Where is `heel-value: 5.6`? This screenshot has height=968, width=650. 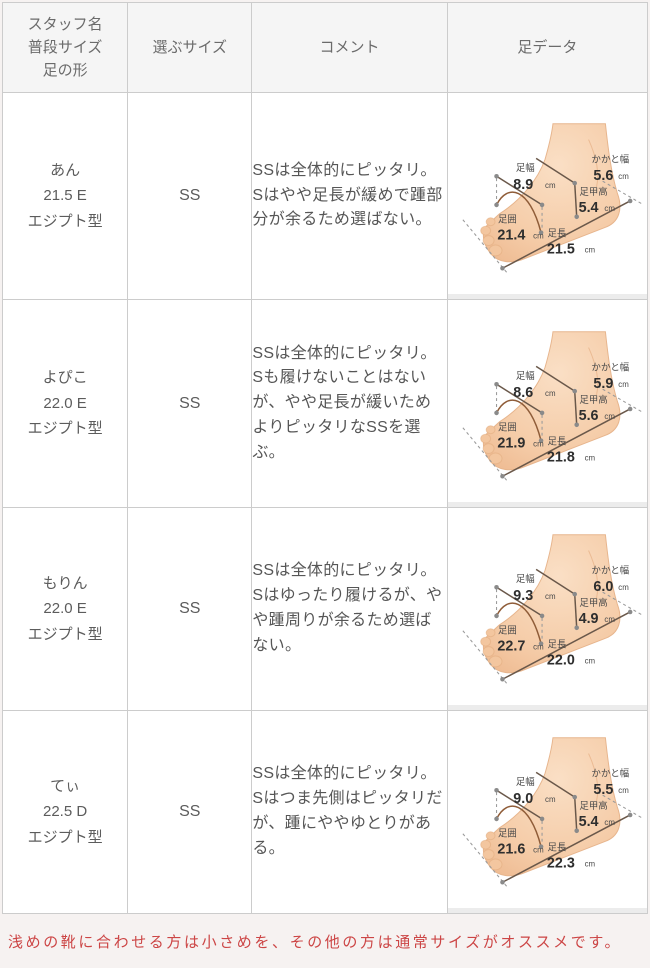 heel-value: 5.6 is located at coordinates (603, 176).